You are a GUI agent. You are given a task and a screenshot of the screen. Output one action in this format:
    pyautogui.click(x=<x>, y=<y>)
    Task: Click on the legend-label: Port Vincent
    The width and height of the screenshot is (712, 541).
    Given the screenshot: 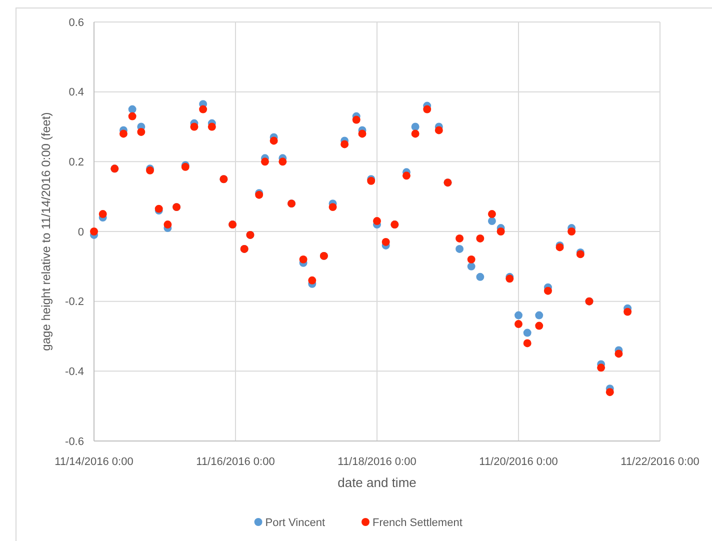 What is the action you would take?
    pyautogui.click(x=295, y=522)
    